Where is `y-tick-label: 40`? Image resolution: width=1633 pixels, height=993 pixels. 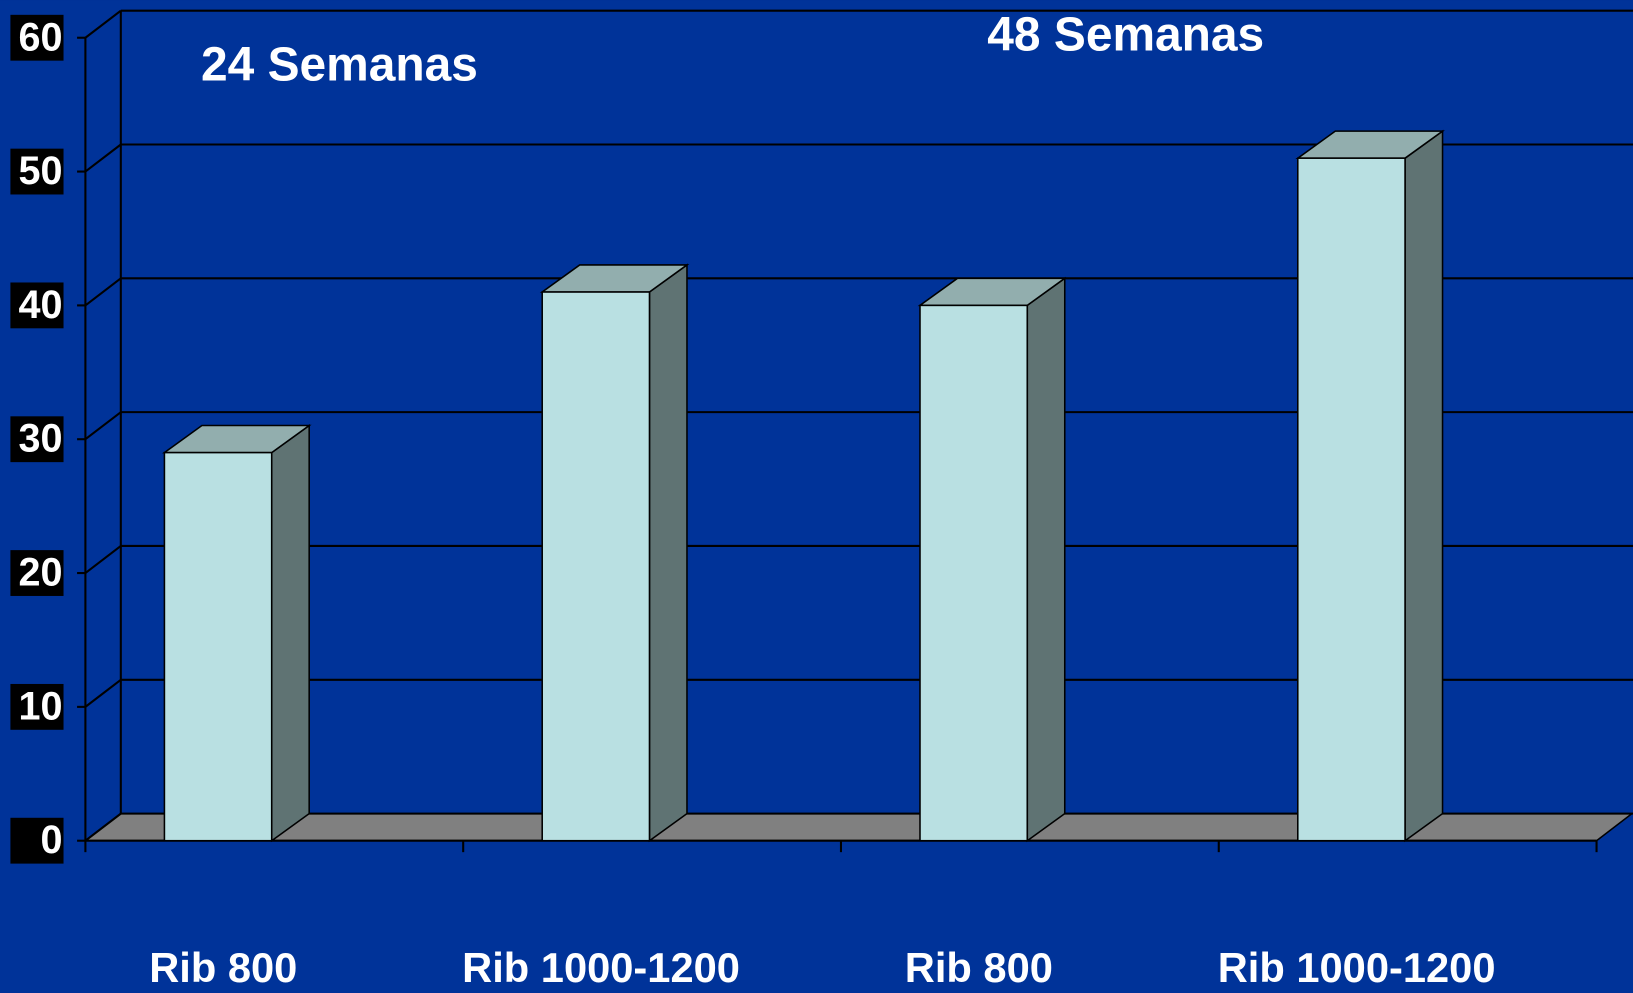 y-tick-label: 40 is located at coordinates (40, 305).